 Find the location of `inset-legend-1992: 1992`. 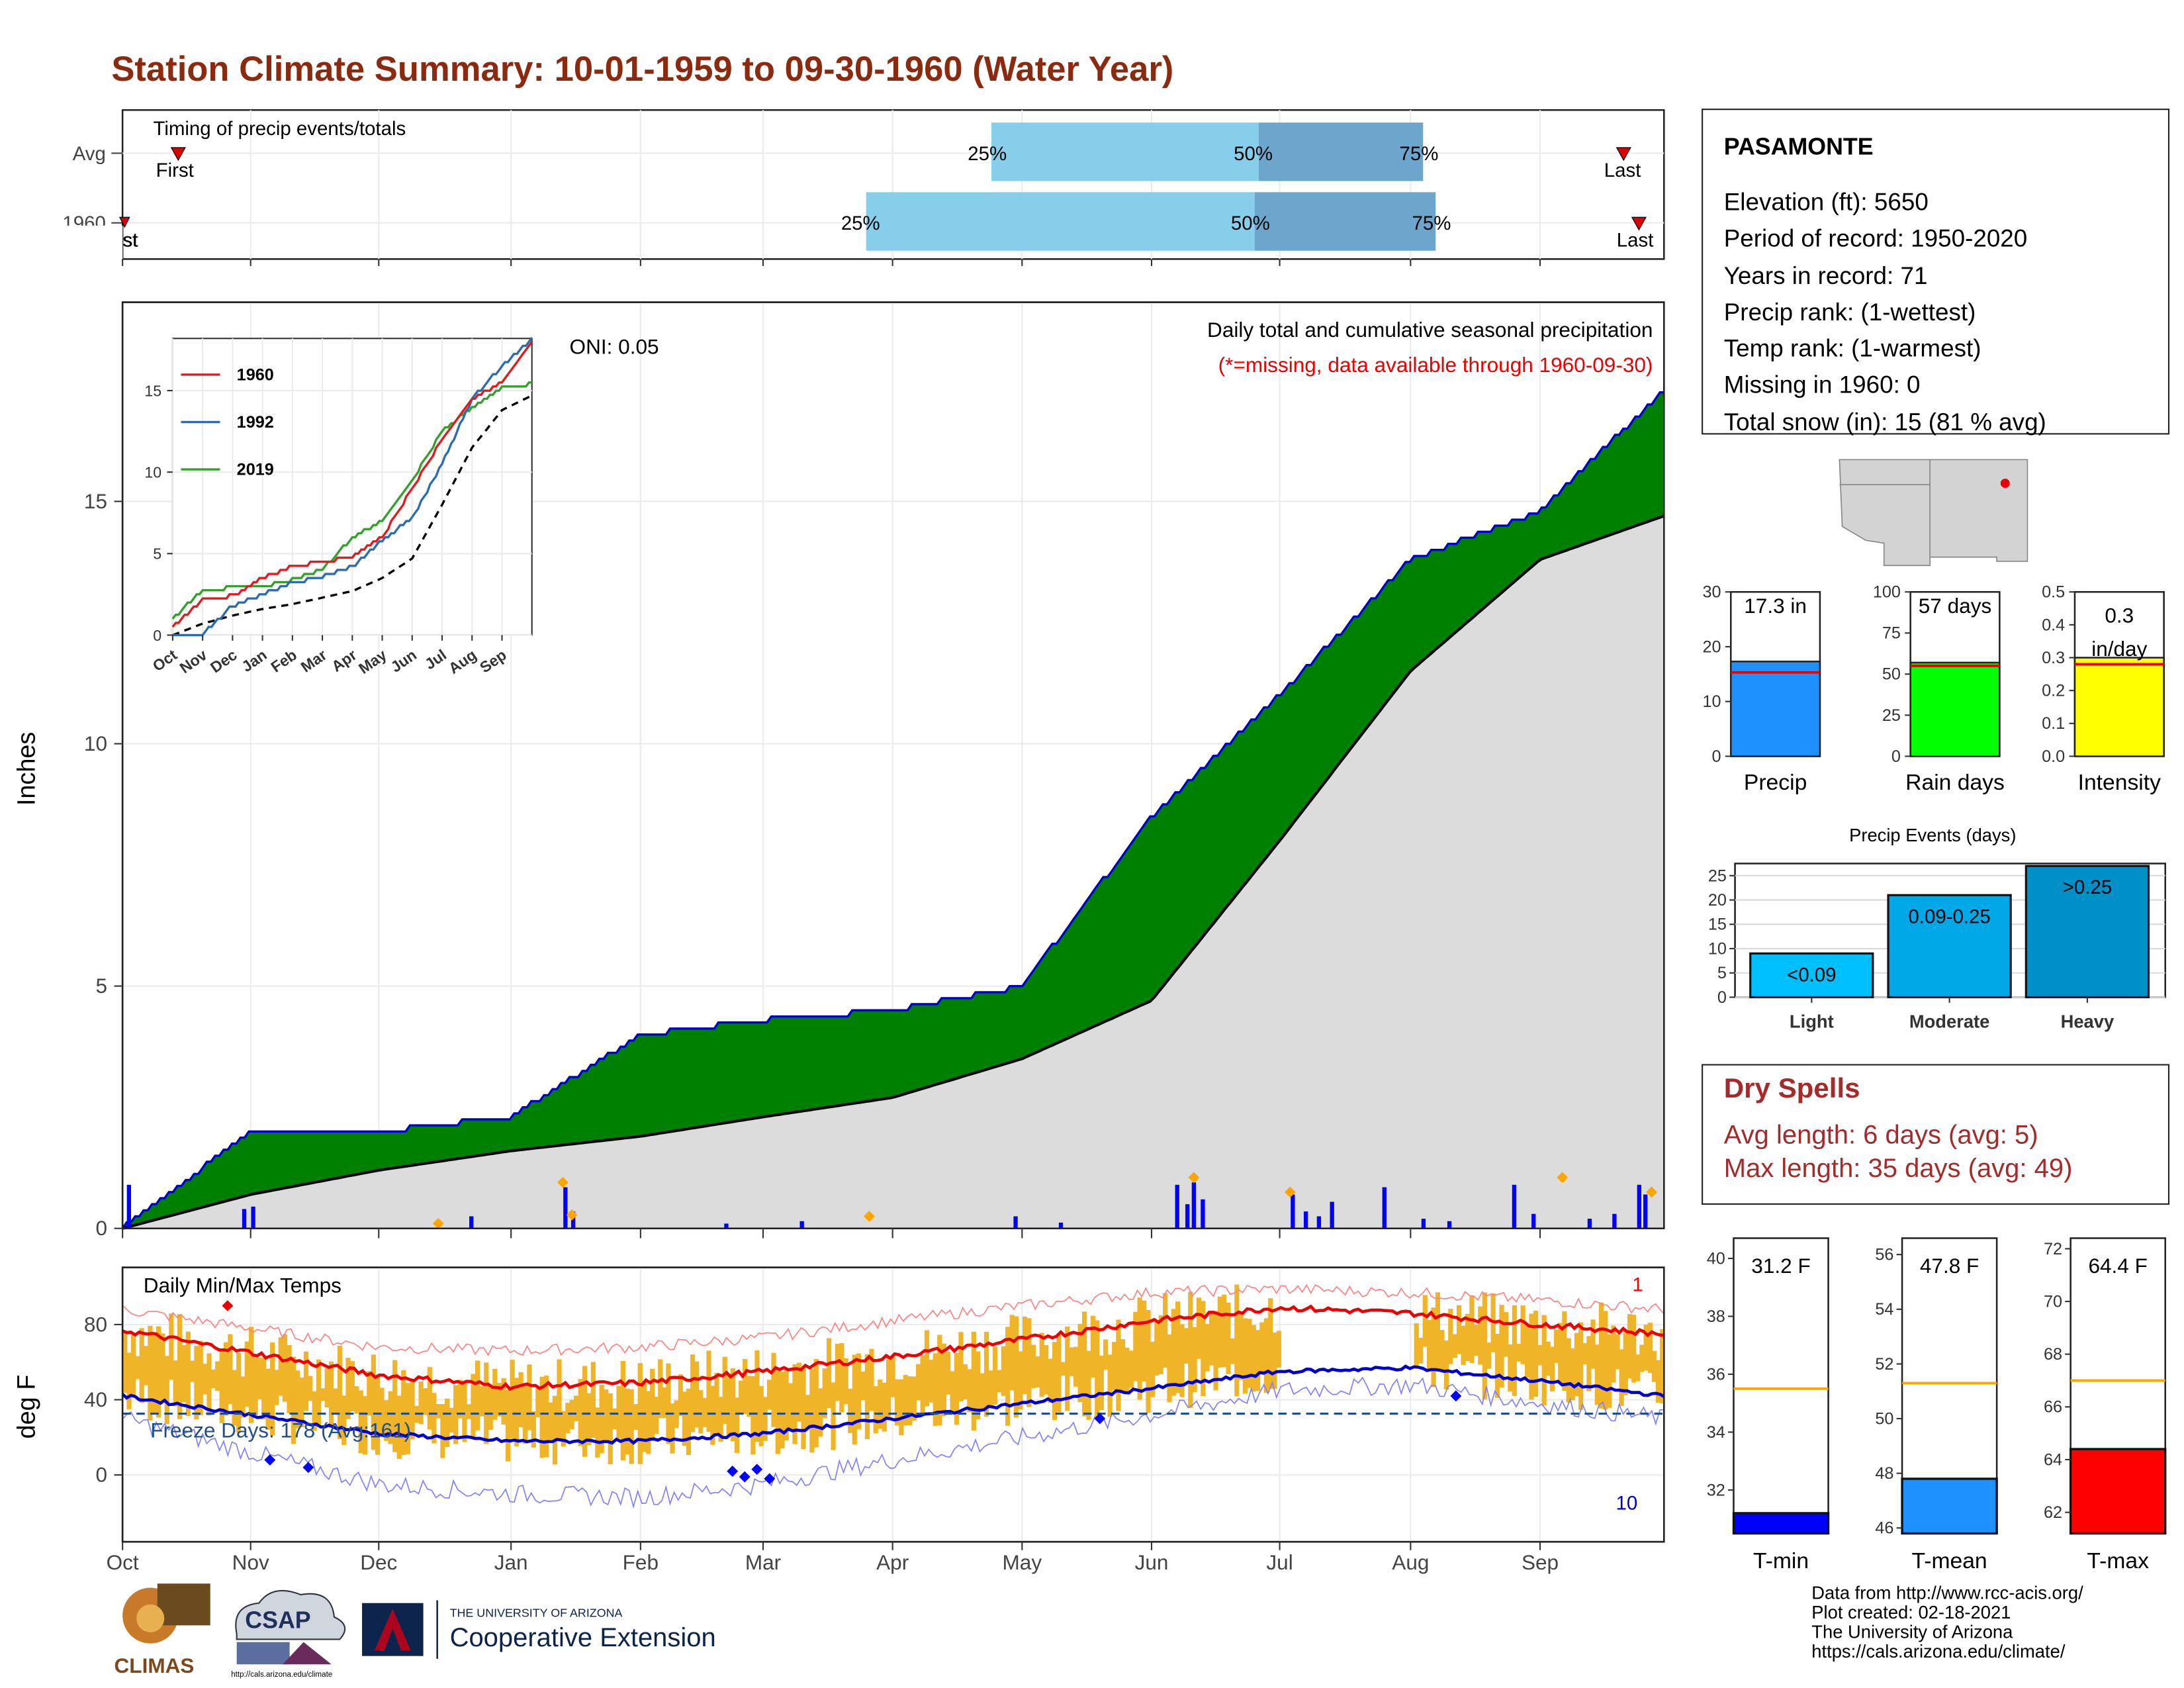

inset-legend-1992: 1992 is located at coordinates (256, 422).